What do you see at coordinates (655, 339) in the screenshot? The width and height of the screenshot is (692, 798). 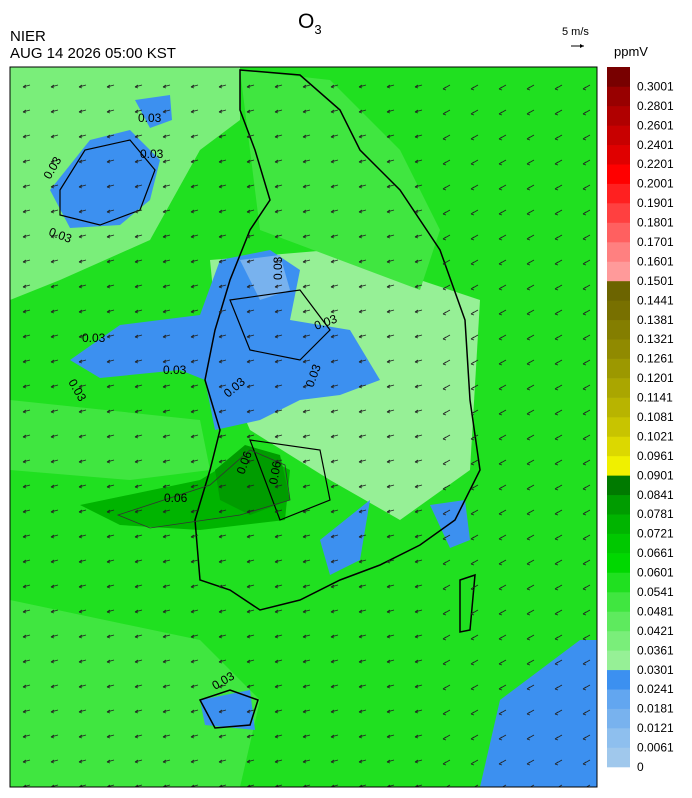 I see `colorbar-label: 0.1321` at bounding box center [655, 339].